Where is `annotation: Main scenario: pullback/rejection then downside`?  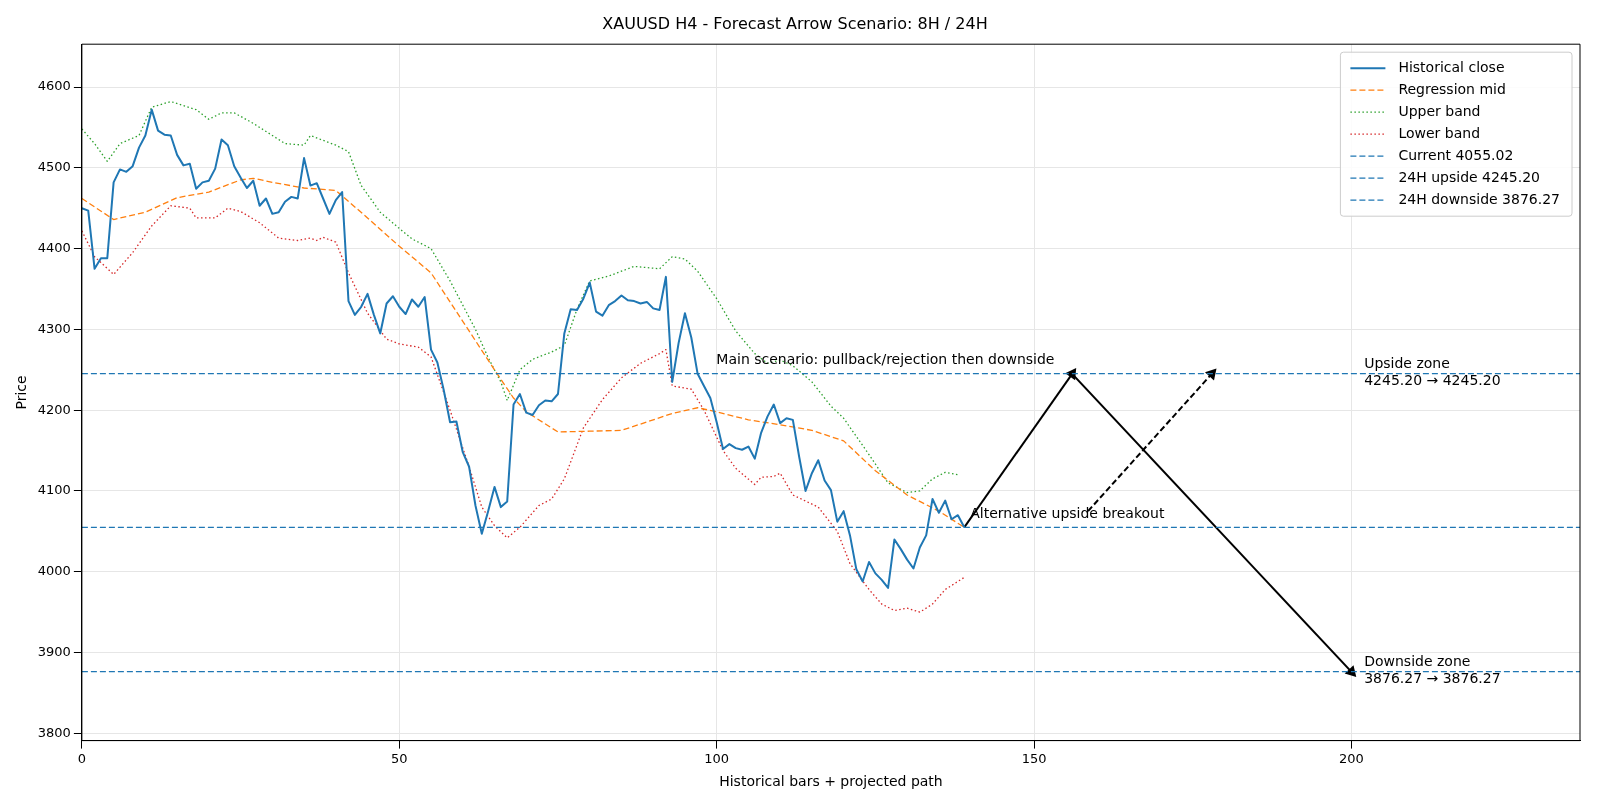 annotation: Main scenario: pullback/rejection then downside is located at coordinates (885, 359).